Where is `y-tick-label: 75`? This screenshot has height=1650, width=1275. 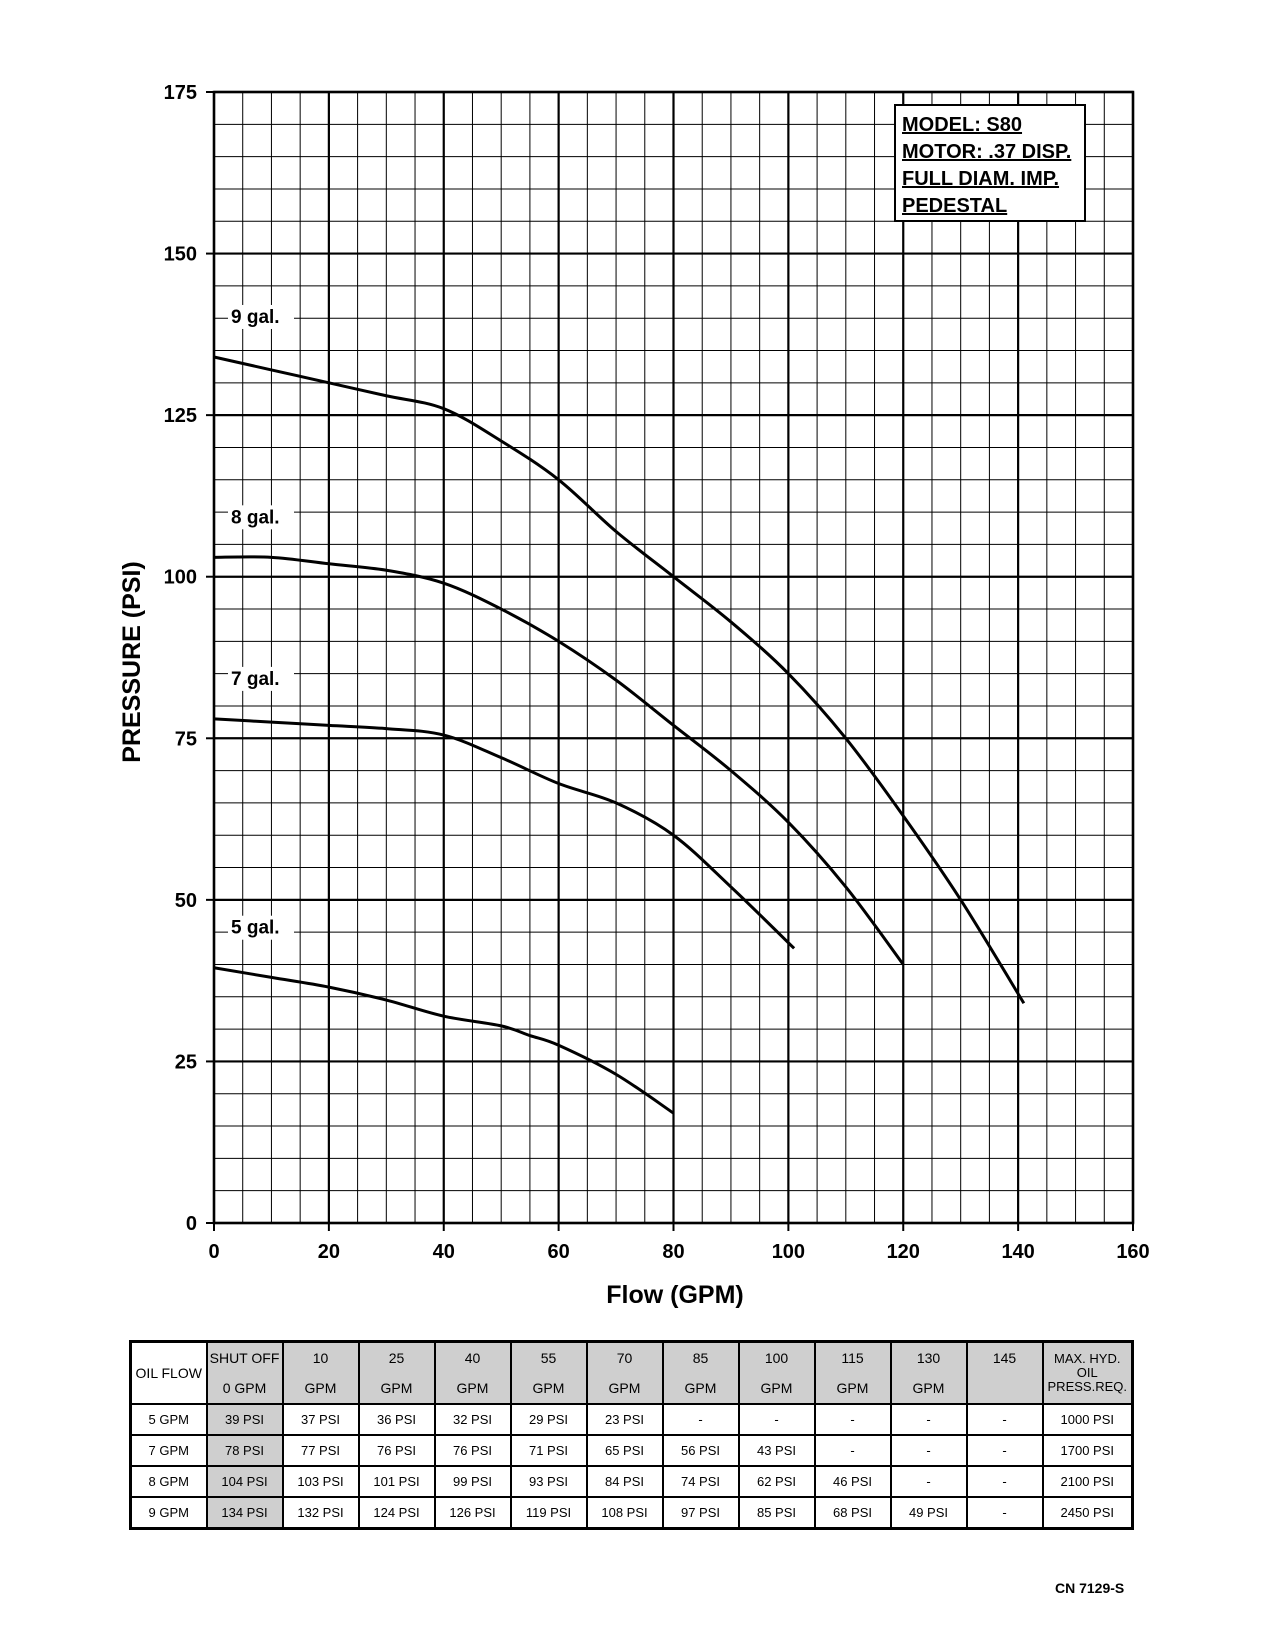 y-tick-label: 75 is located at coordinates (186, 739).